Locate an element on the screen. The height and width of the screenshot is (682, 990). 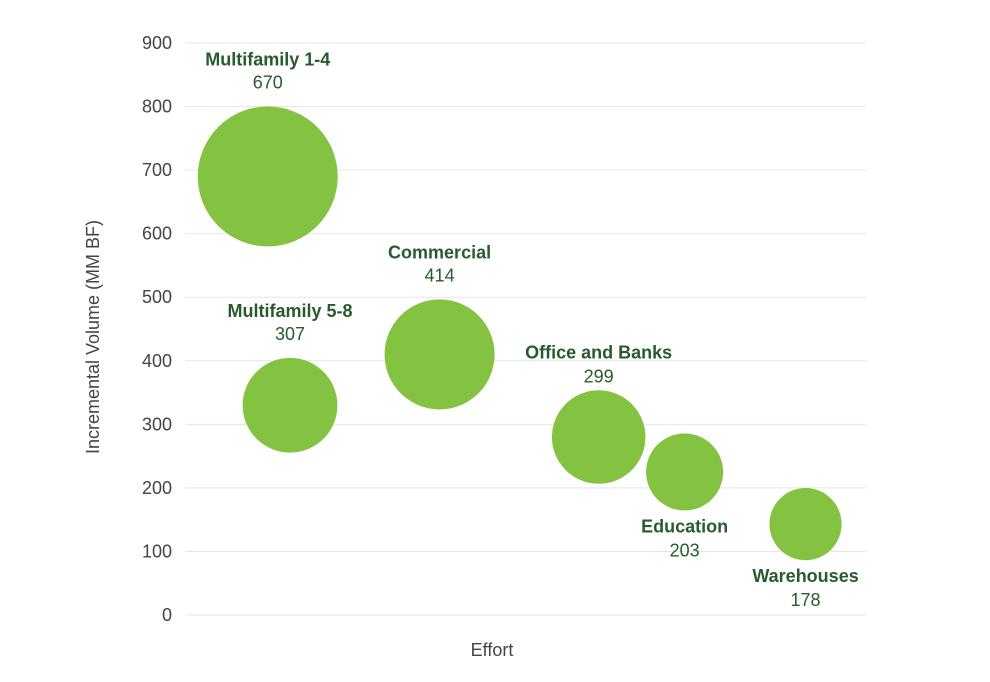
bubble-value-label: 203 is located at coordinates (685, 551).